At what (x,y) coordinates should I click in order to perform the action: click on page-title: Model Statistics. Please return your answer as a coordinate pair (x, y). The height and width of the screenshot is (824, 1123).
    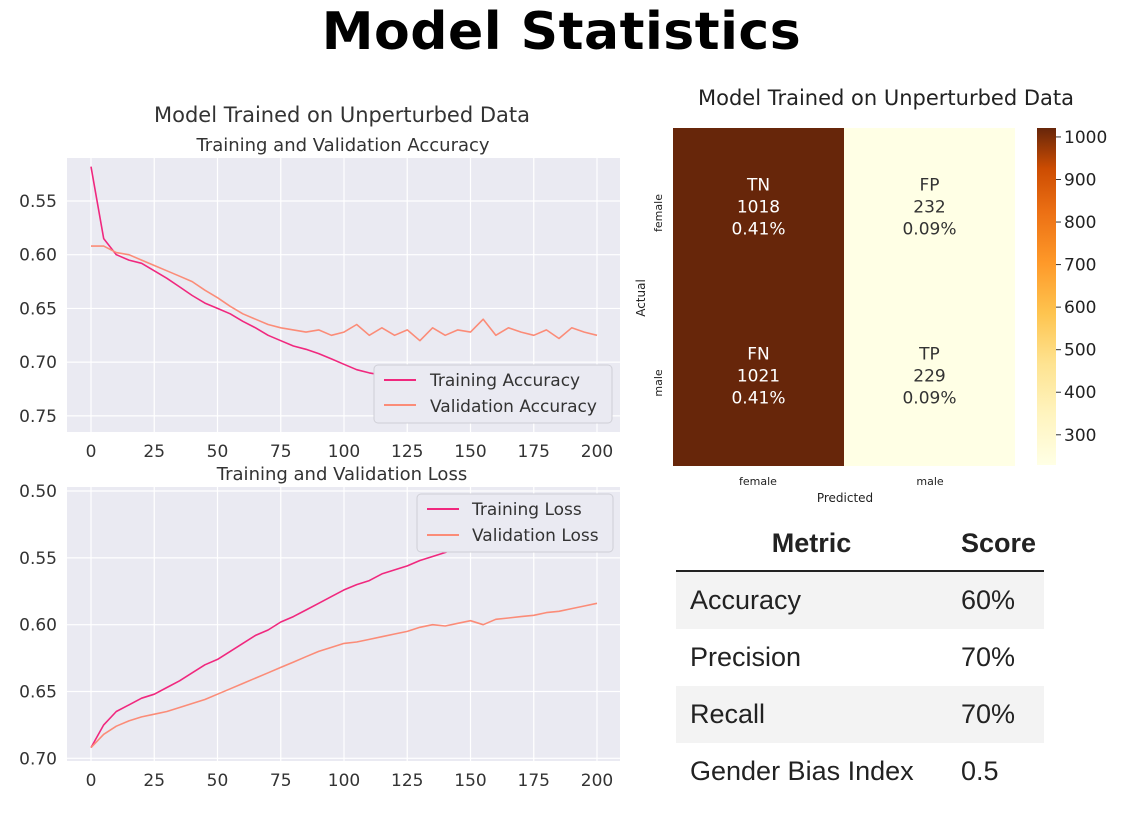
    Looking at the image, I should click on (561, 32).